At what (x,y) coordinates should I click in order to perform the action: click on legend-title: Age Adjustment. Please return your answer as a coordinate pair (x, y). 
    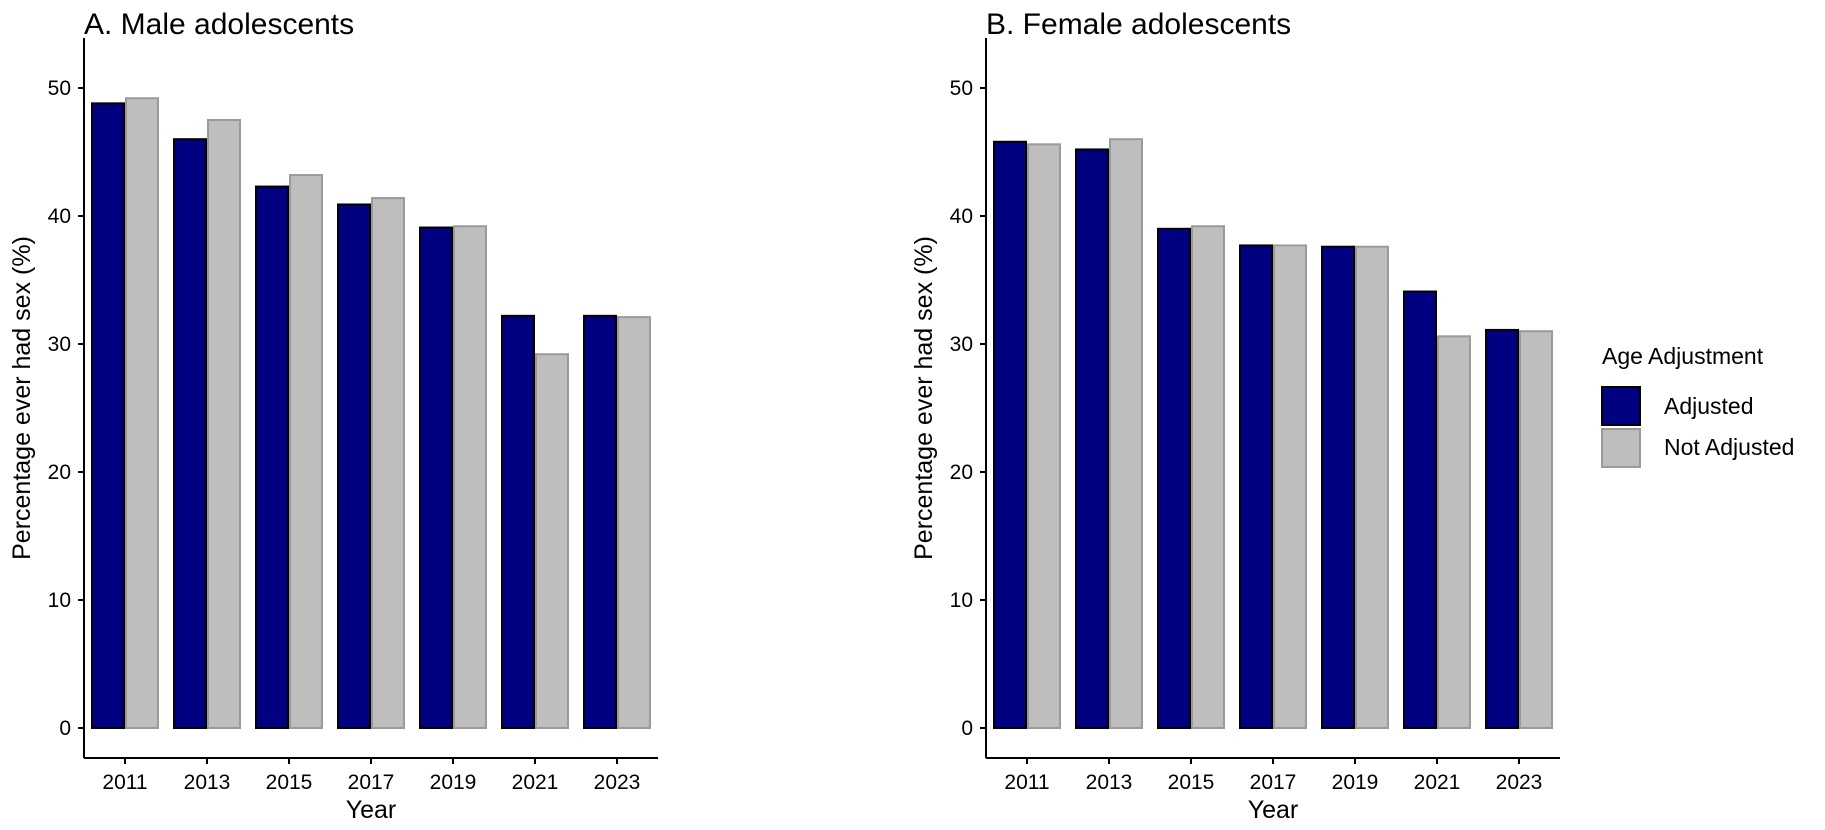
    Looking at the image, I should click on (1683, 356).